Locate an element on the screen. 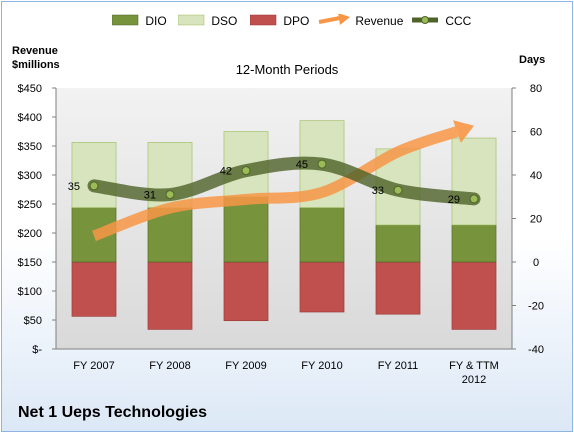 This screenshot has width=574, height=433. ccc-data-label: 45 is located at coordinates (302, 165).